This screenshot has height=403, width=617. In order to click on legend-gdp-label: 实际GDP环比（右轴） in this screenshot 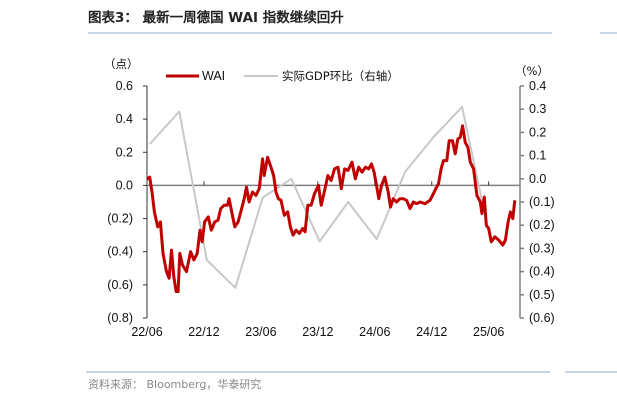, I will do `click(340, 76)`.